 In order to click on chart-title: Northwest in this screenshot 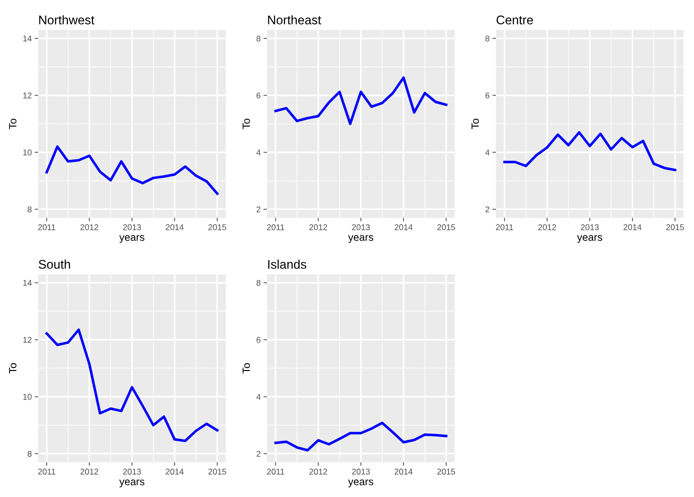, I will do `click(66, 19)`.